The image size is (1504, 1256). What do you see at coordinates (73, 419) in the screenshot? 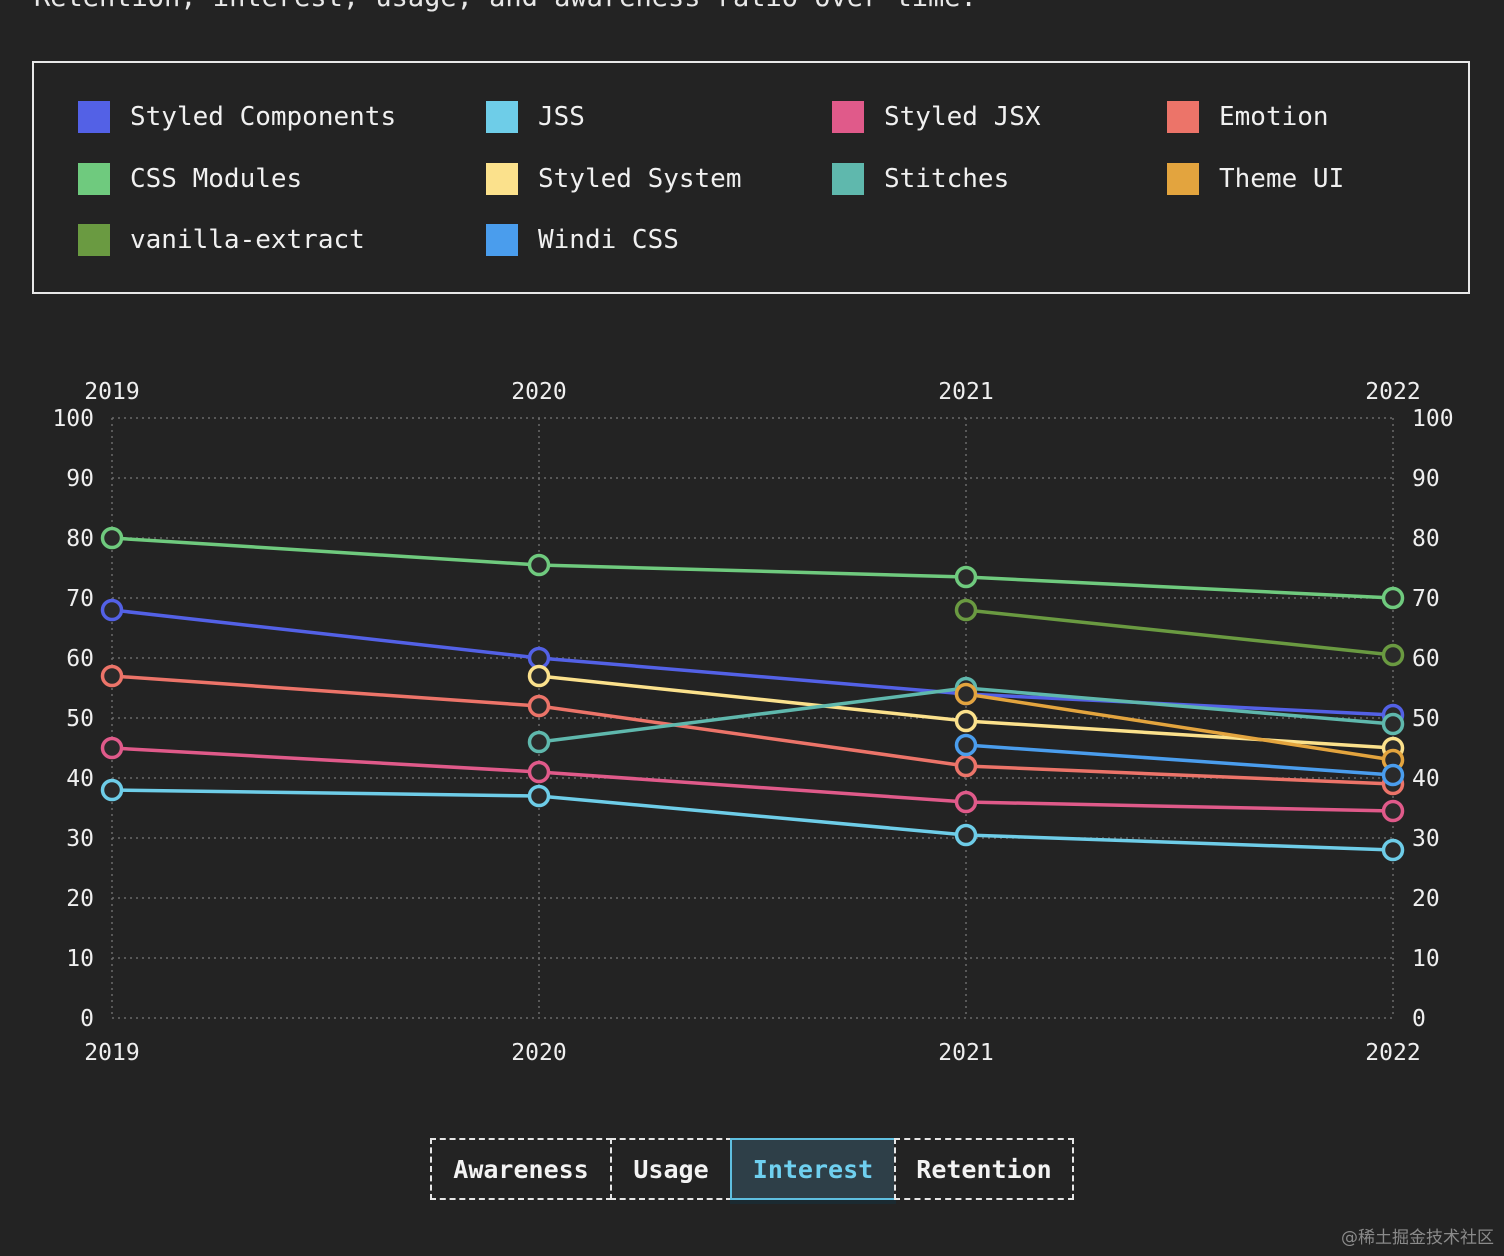
I see `y-tick-label-left: 100` at bounding box center [73, 419].